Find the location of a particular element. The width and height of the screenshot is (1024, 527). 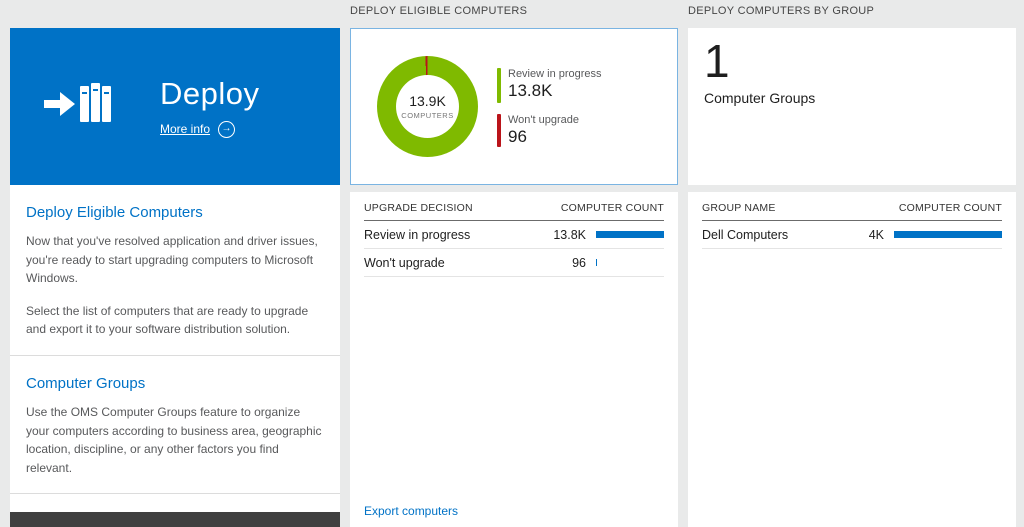

legend-swatch-green is located at coordinates (499, 85).